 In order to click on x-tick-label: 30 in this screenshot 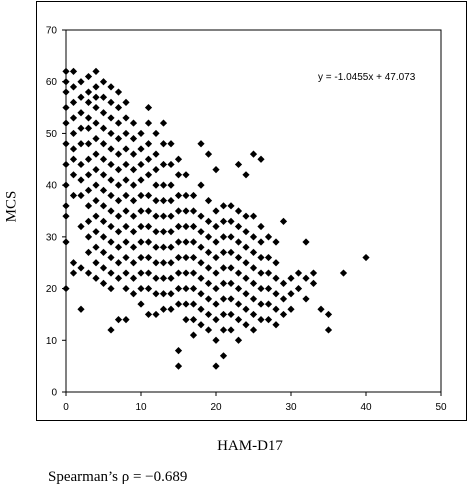, I will do `click(291, 407)`.